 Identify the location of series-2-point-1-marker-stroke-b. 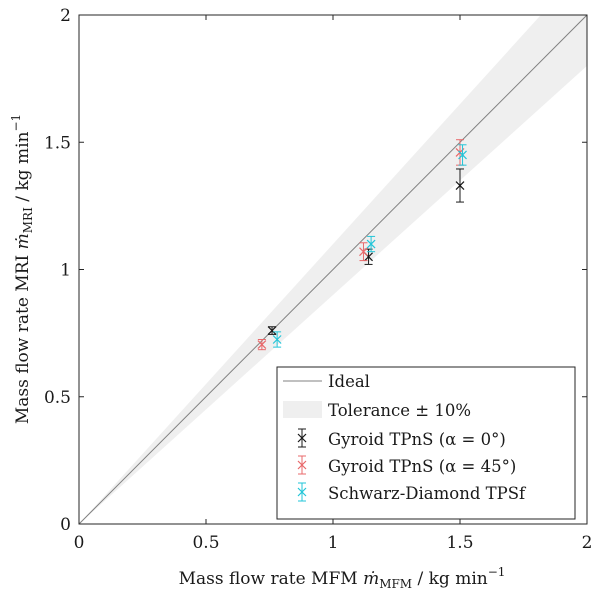
(371, 244).